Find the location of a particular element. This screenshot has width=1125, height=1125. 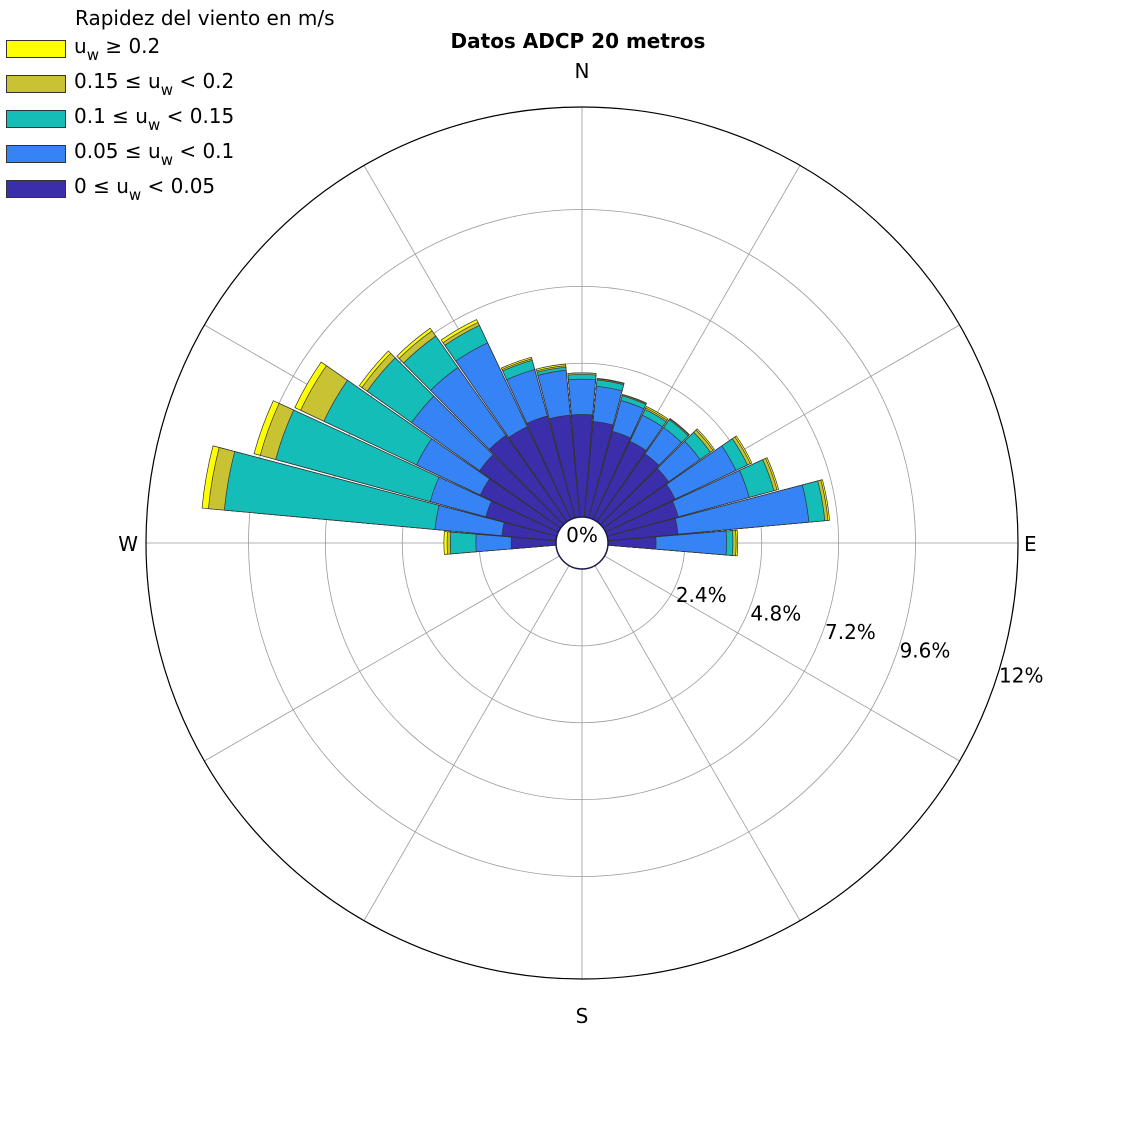

center-circle is located at coordinates (582, 543).